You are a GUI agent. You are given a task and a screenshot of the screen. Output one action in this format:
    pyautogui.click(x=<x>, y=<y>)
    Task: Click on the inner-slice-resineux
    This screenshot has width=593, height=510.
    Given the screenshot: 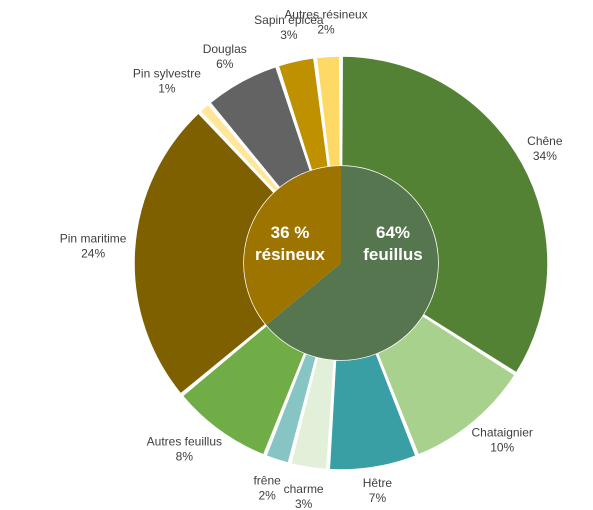 What is the action you would take?
    pyautogui.click(x=292, y=245)
    